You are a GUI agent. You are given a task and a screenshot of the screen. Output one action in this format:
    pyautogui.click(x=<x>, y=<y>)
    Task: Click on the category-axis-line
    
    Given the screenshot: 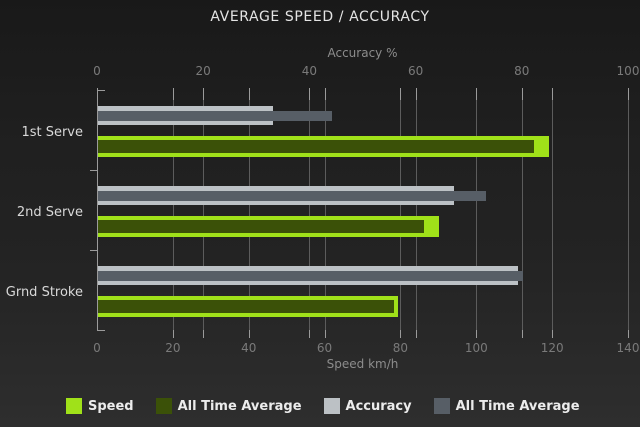 What is the action you would take?
    pyautogui.click(x=97, y=209)
    